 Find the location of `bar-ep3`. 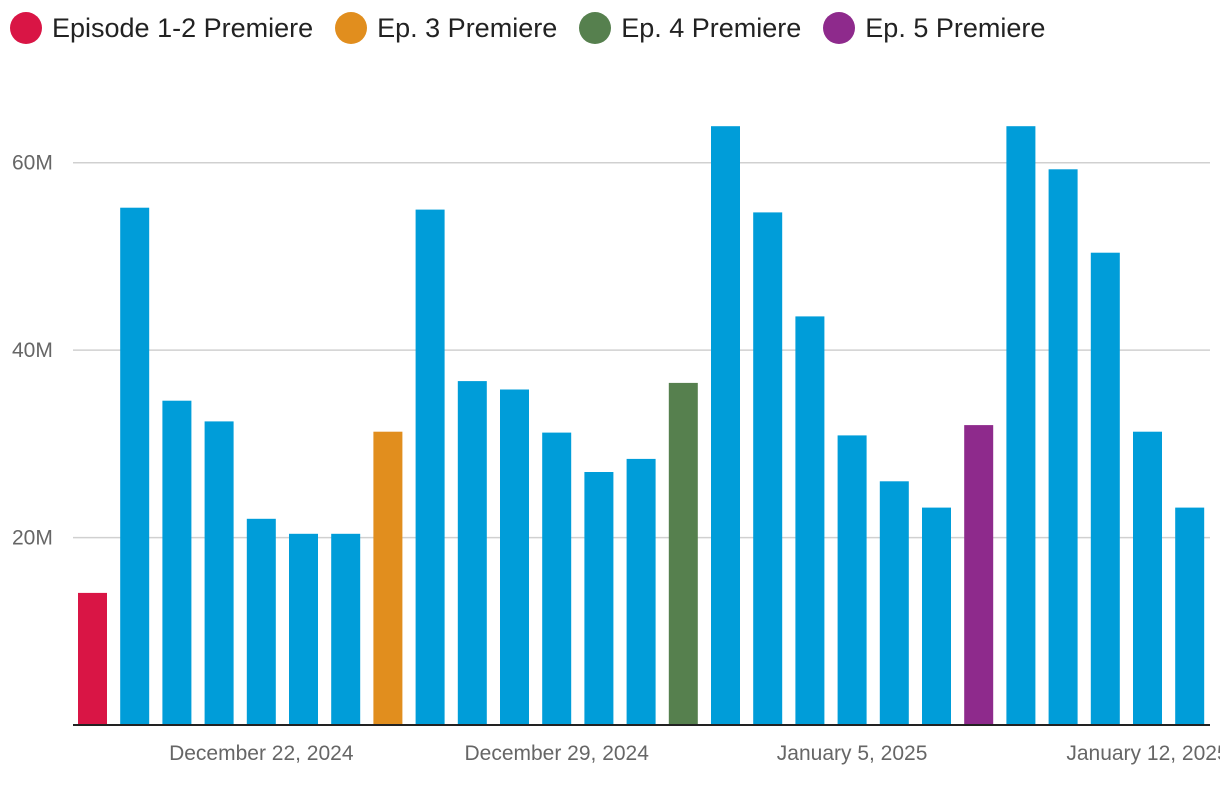

bar-ep3 is located at coordinates (388, 578).